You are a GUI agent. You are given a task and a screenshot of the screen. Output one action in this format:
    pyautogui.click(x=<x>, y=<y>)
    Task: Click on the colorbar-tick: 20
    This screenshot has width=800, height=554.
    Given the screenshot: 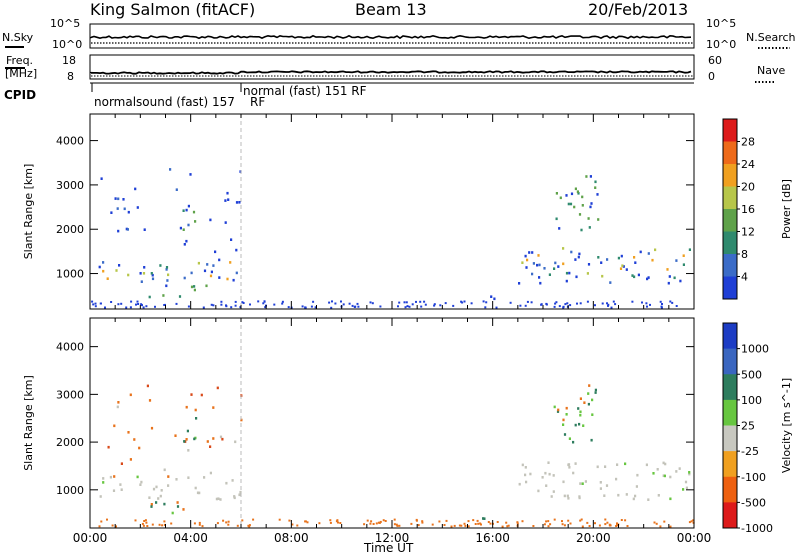 What is the action you would take?
    pyautogui.click(x=748, y=187)
    